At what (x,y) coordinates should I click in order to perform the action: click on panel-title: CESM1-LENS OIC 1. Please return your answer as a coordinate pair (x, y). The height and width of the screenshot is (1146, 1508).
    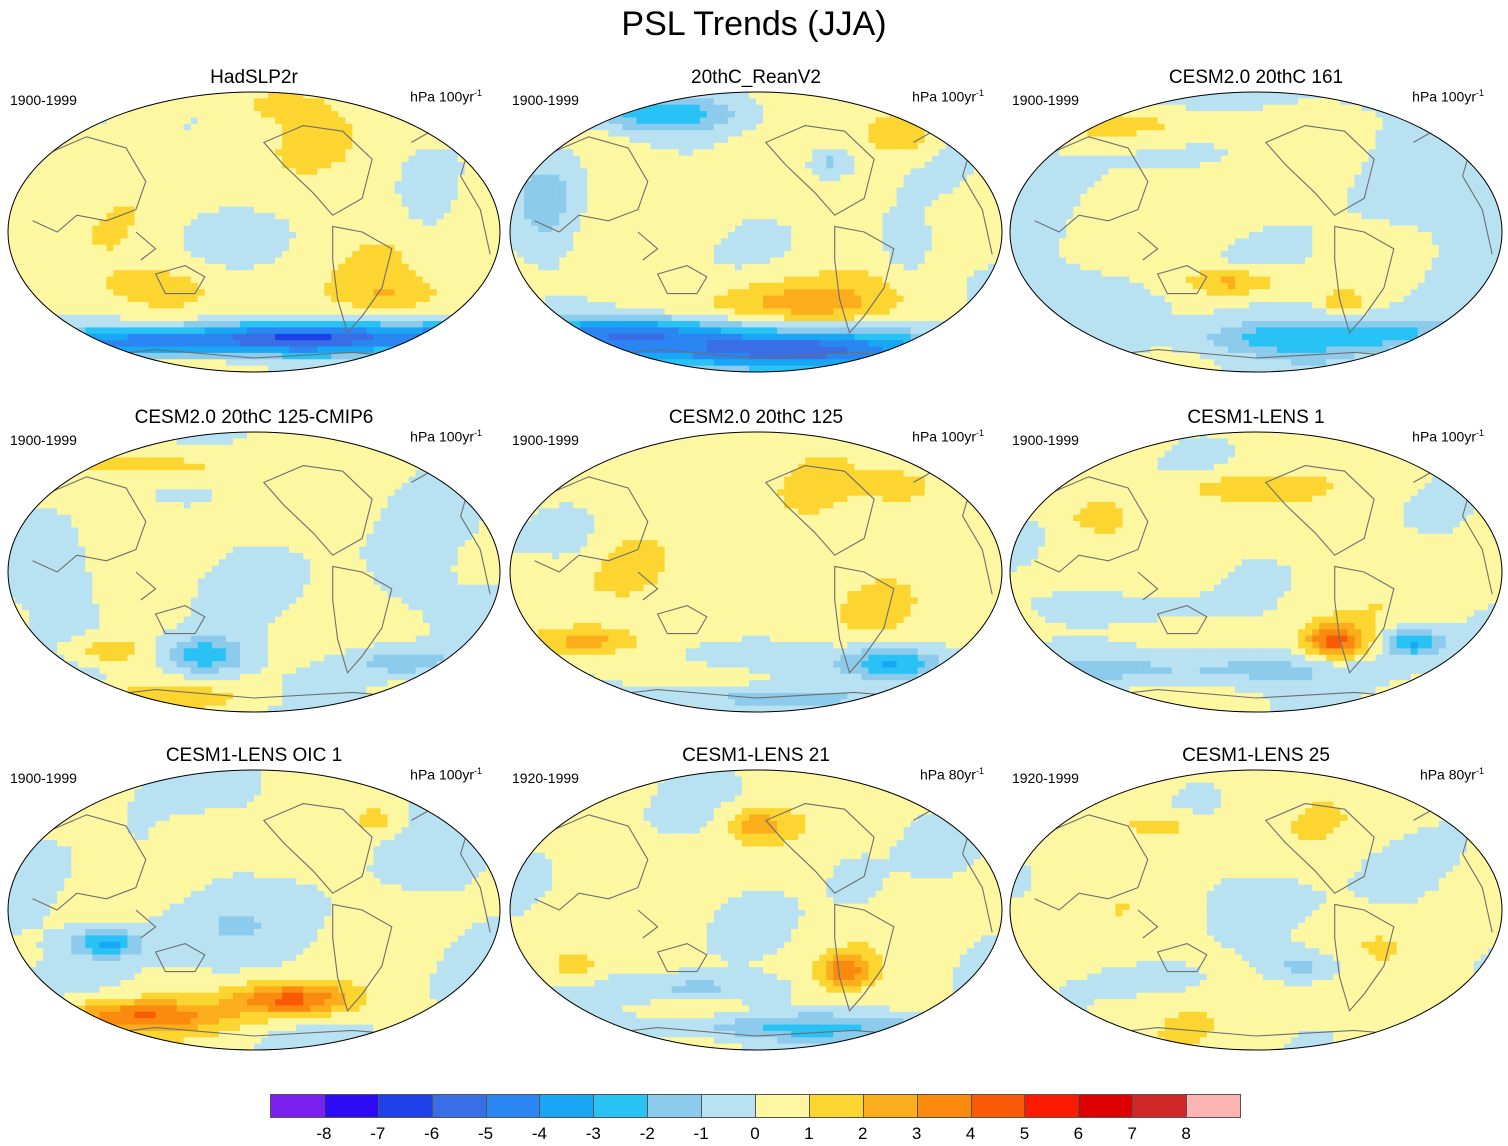
    Looking at the image, I should click on (254, 756).